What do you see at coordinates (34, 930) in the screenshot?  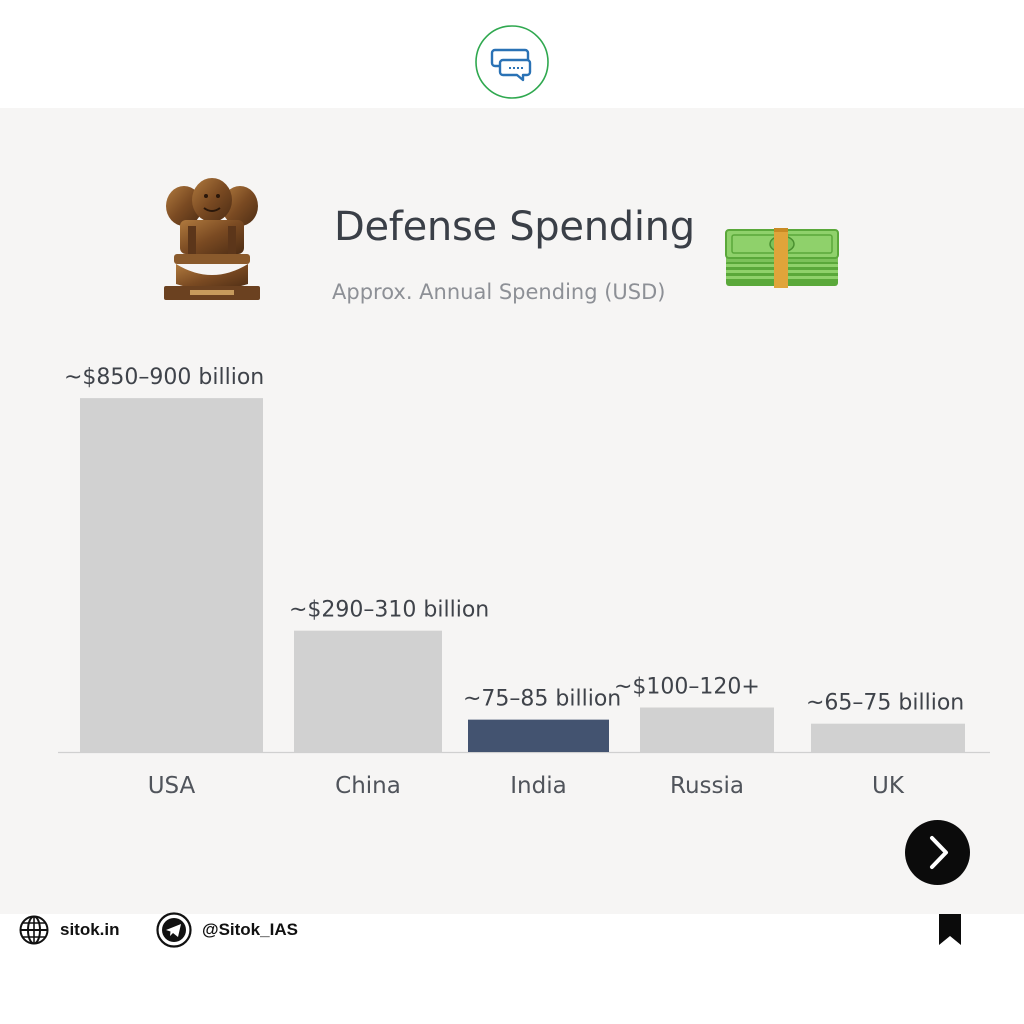 I see `globe-icon` at bounding box center [34, 930].